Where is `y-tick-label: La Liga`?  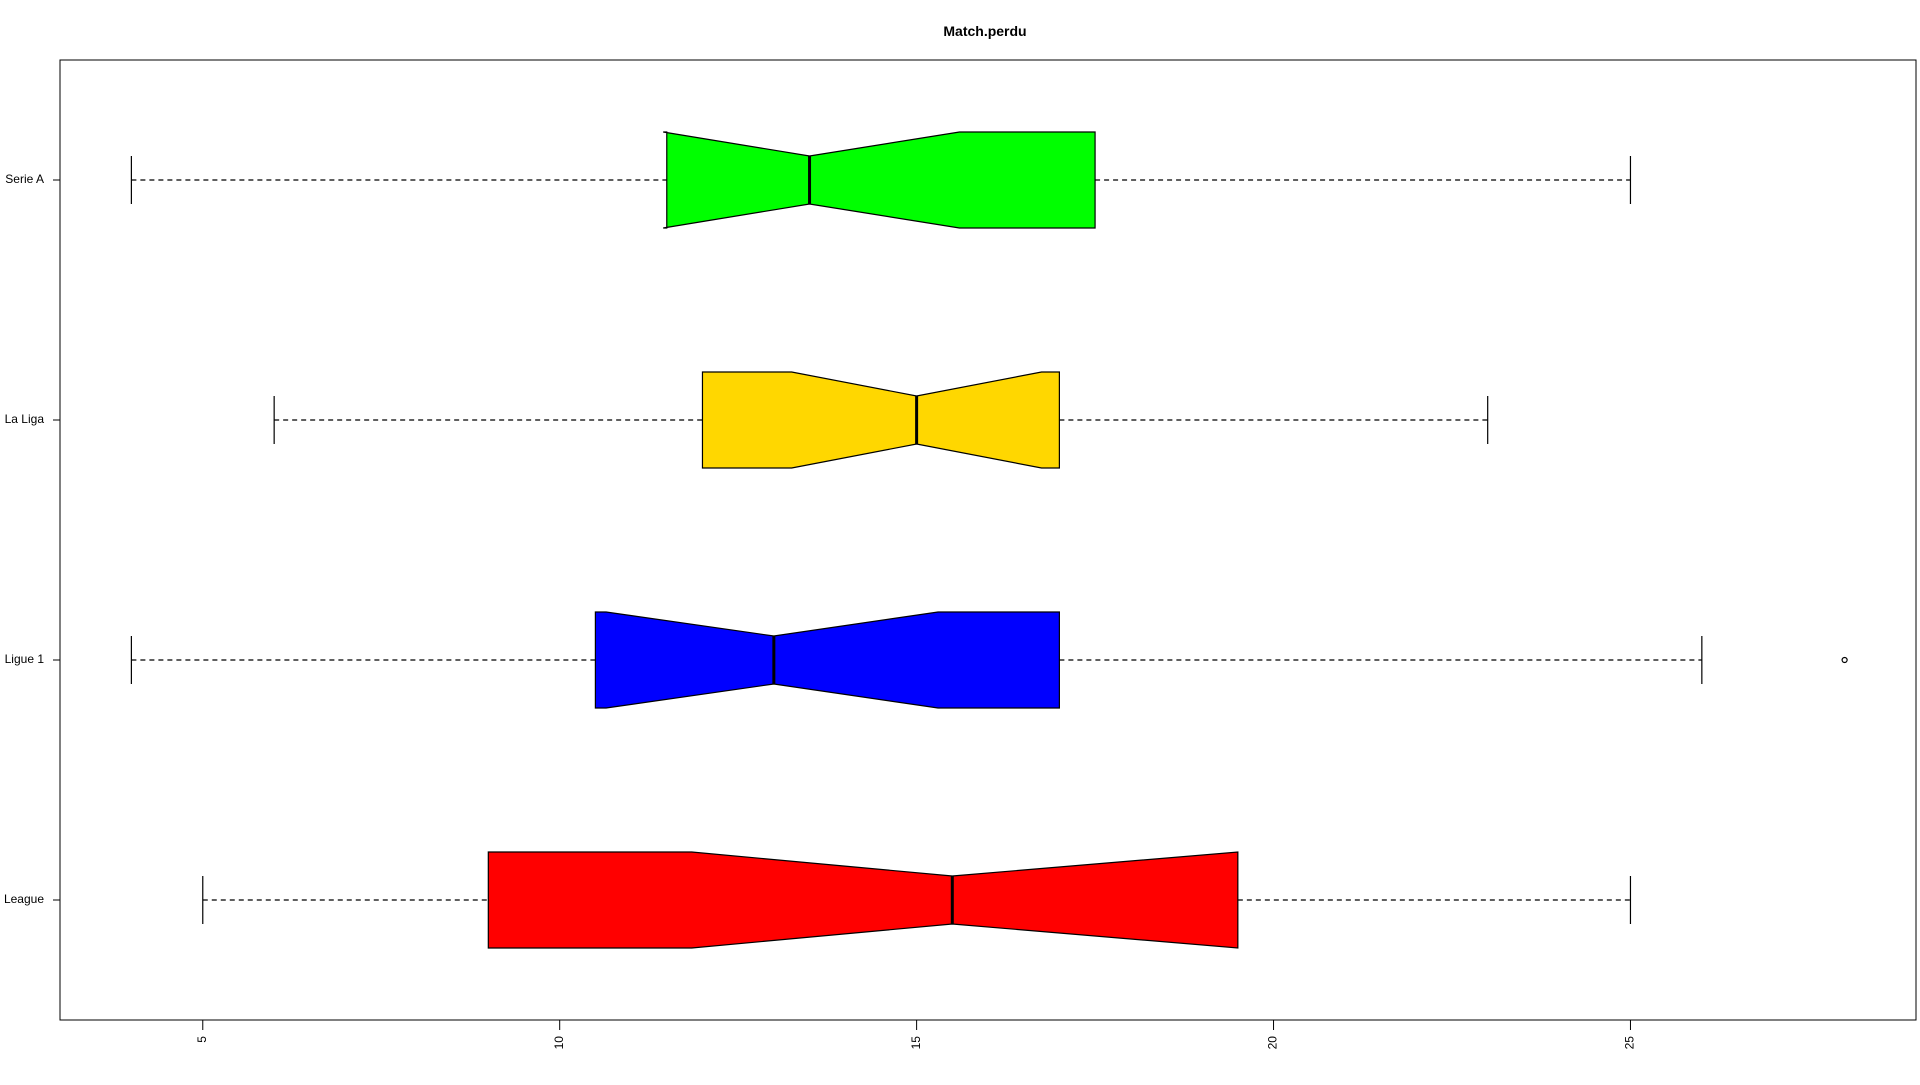
y-tick-label: La Liga is located at coordinates (25, 419).